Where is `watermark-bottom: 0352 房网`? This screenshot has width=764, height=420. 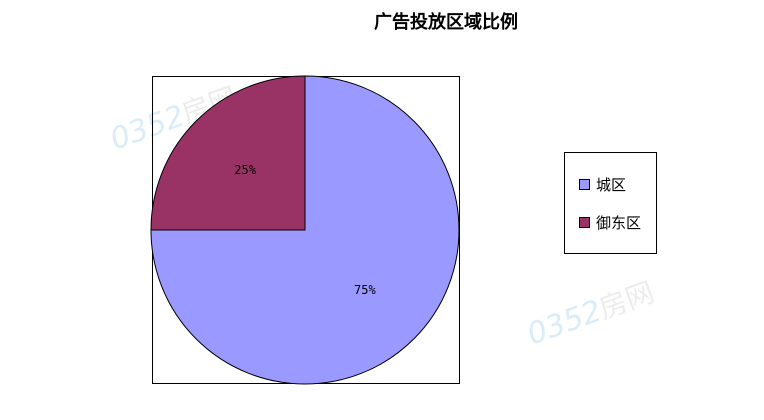
watermark-bottom: 0352 房网 is located at coordinates (591, 314).